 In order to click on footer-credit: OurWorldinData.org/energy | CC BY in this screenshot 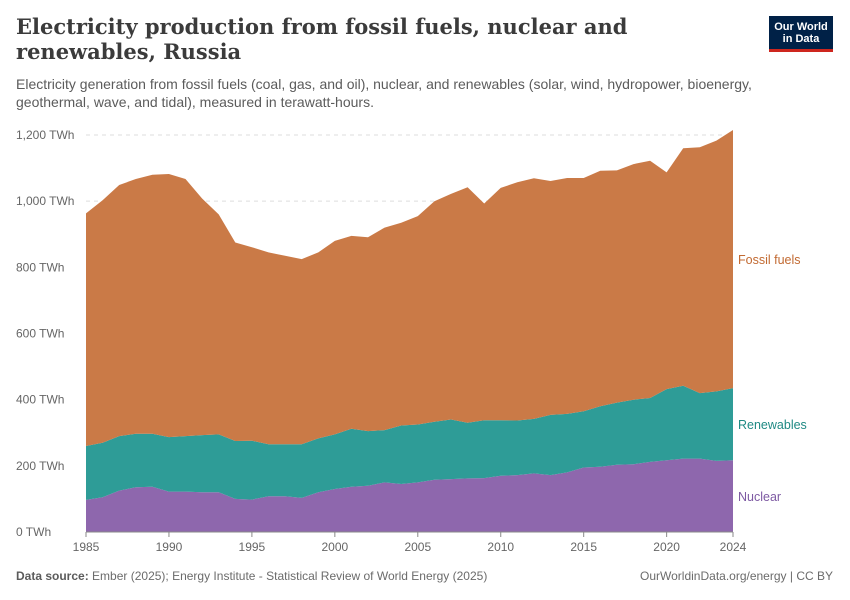, I will do `click(736, 576)`.